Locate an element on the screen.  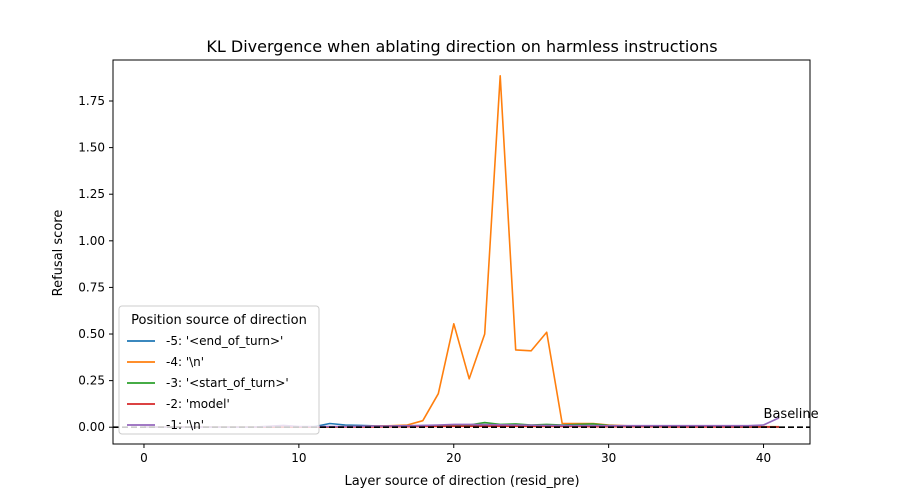
legend-label: -1: '\n' is located at coordinates (185, 425).